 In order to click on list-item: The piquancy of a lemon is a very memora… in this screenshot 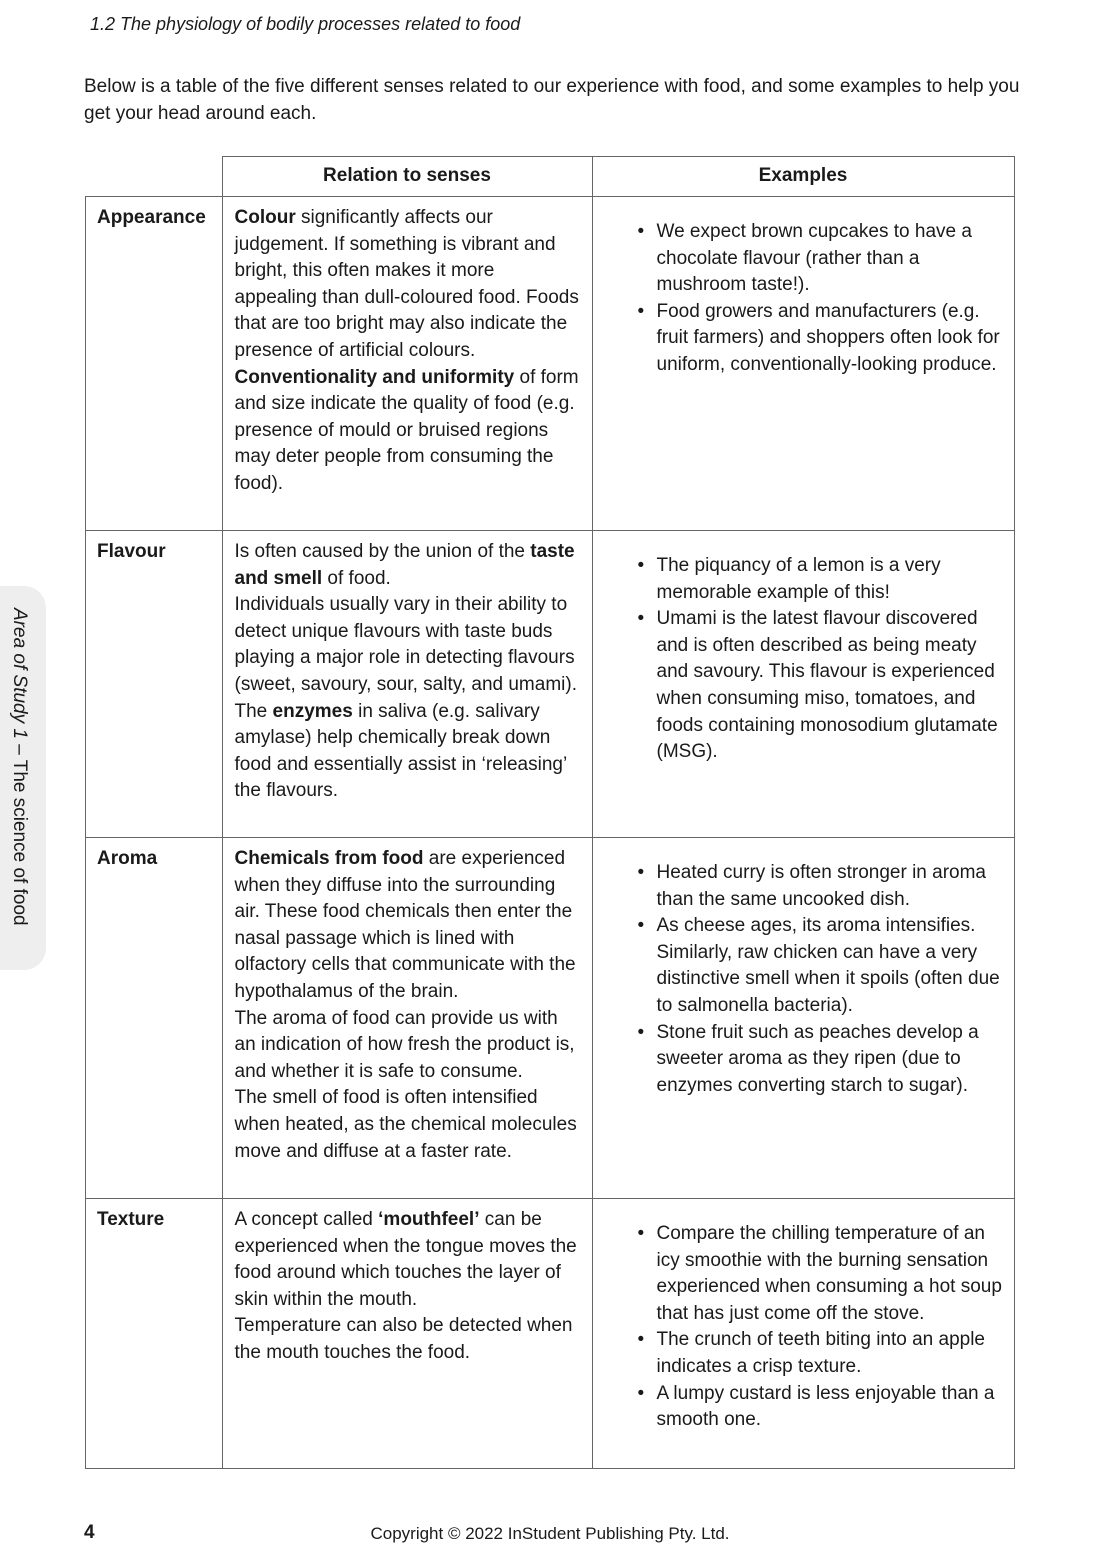, I will do `click(822, 579)`.